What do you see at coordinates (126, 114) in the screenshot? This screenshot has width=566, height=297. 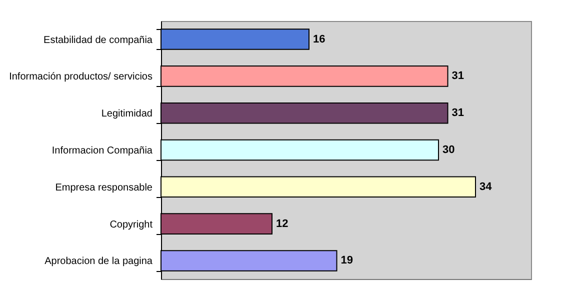 I see `y-tick-label: Legitimidad` at bounding box center [126, 114].